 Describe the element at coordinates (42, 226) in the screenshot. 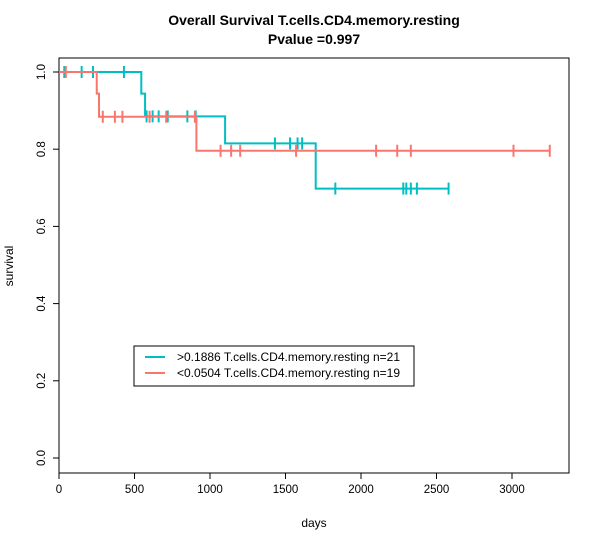

I see `y-tick-label: 0.6` at that location.